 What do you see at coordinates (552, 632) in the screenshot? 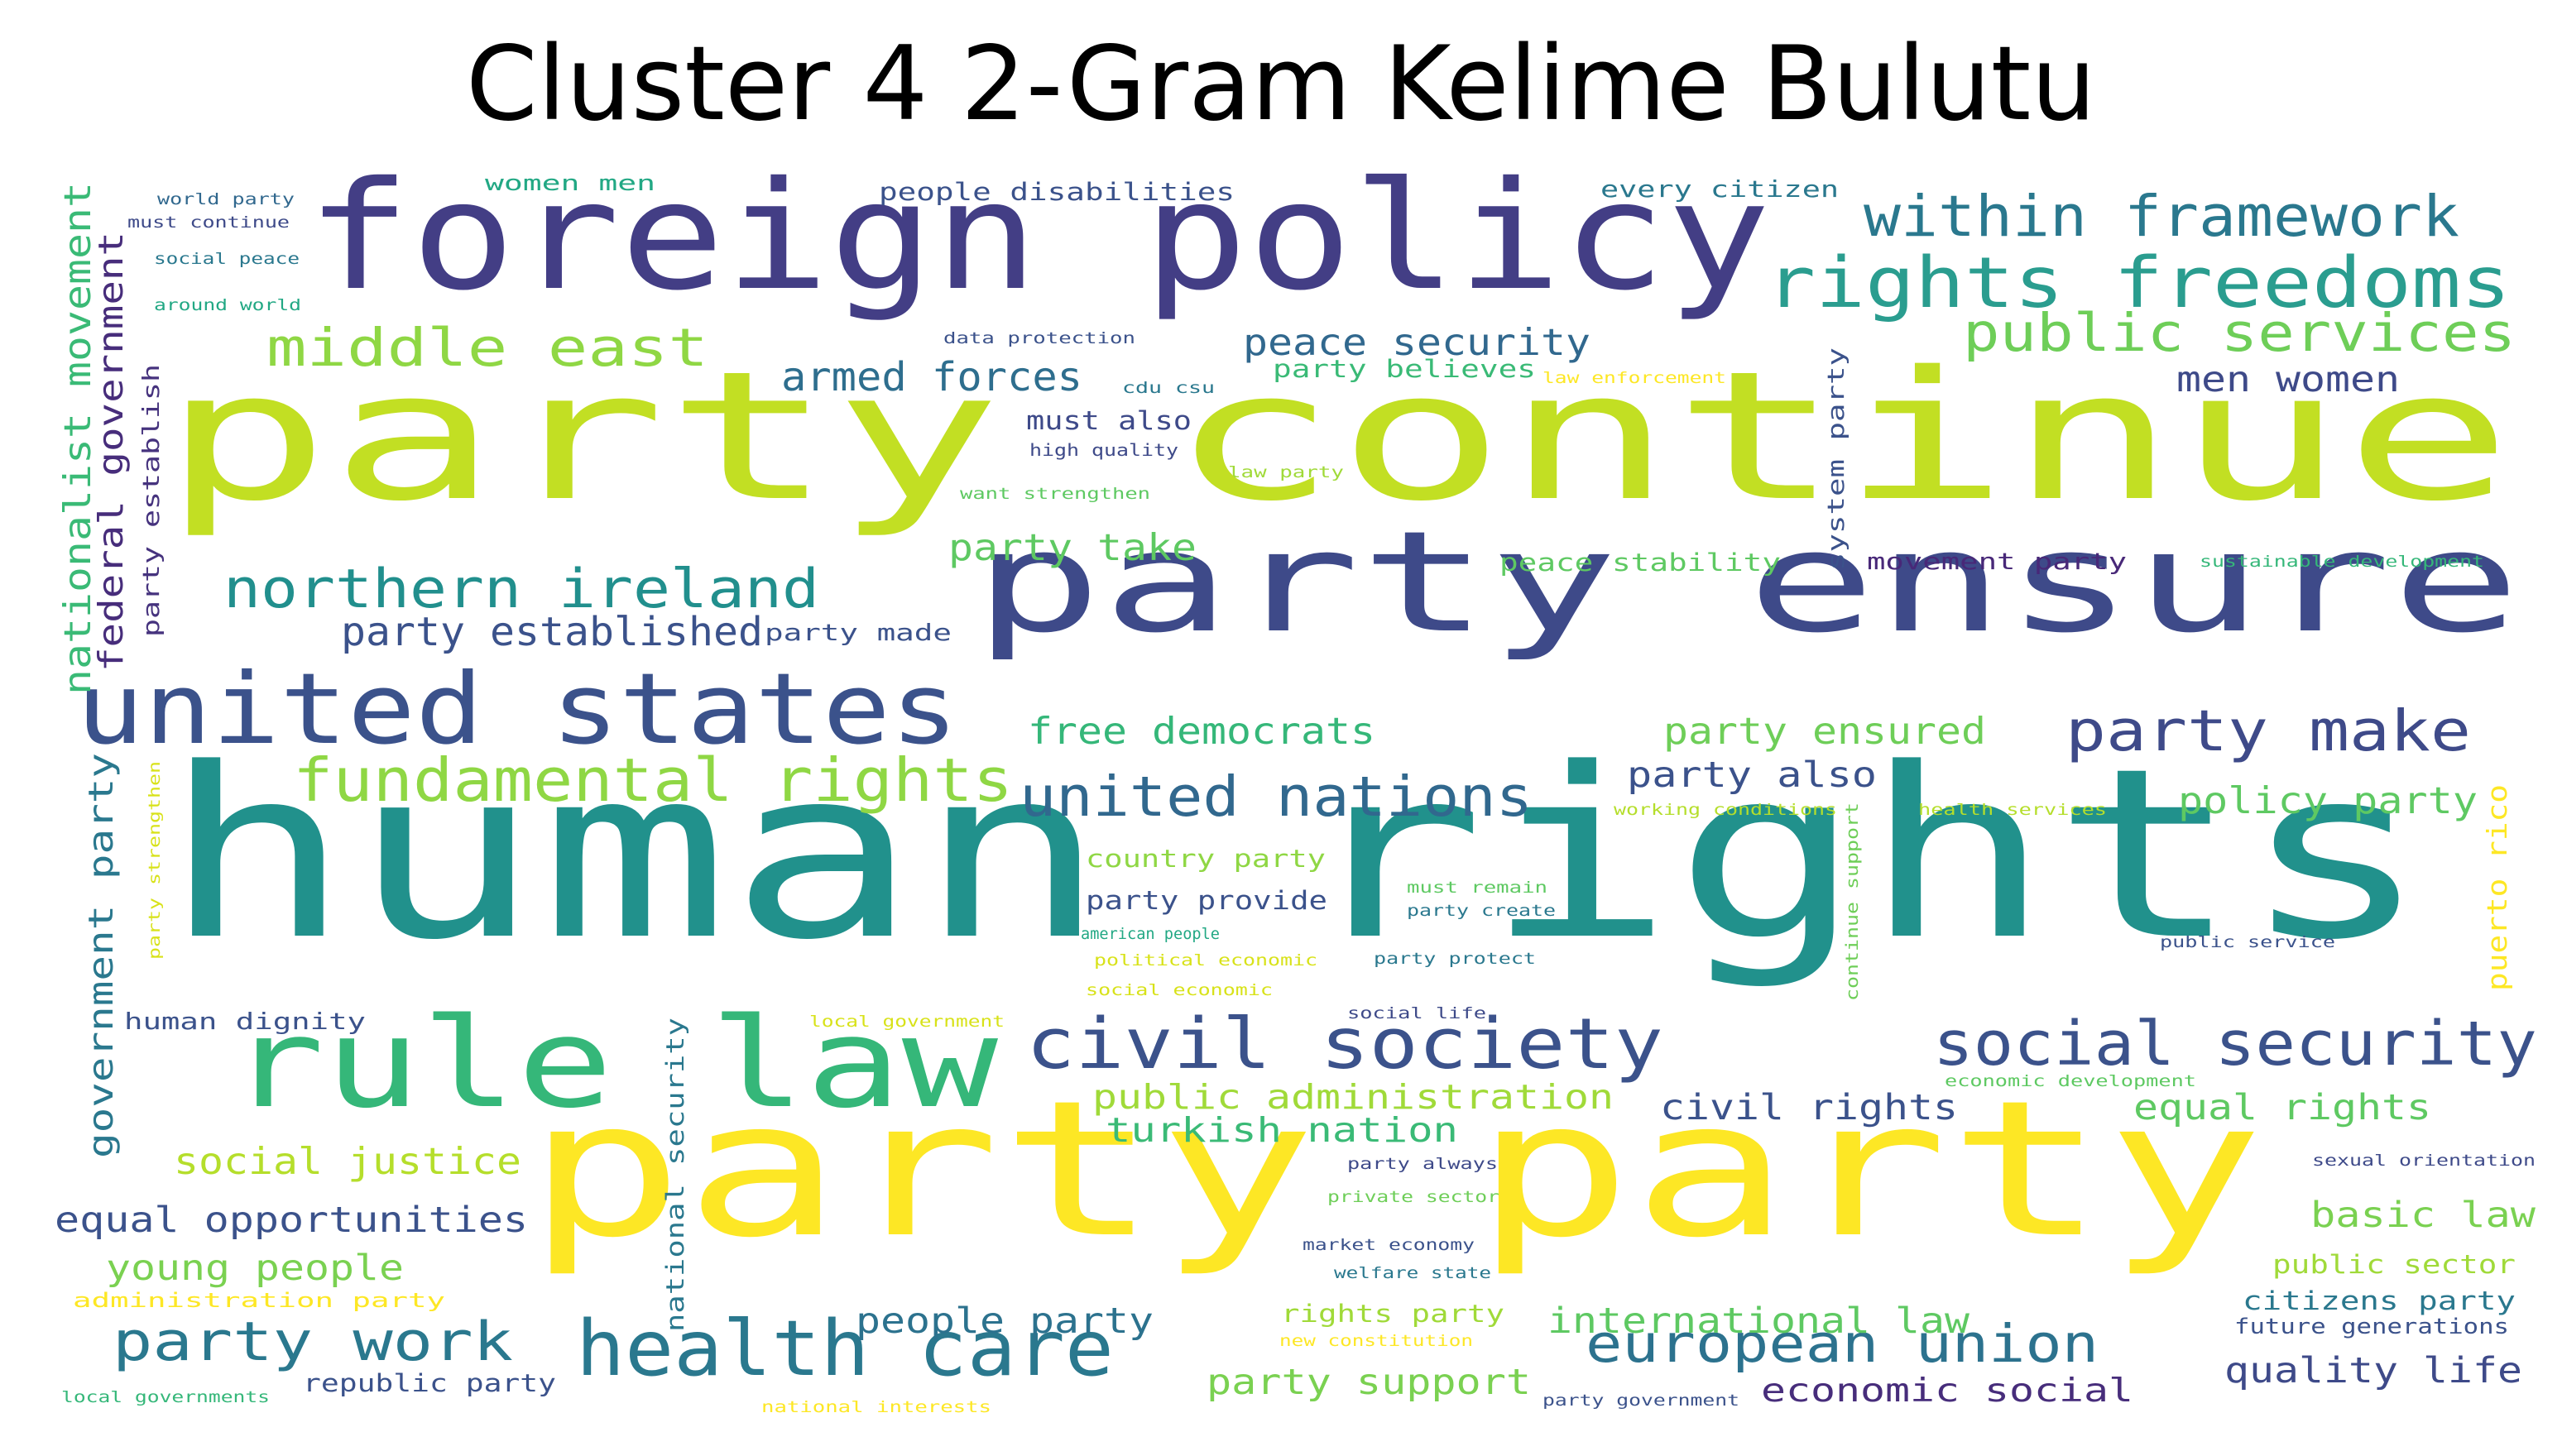
I see `word-party-established: party established` at bounding box center [552, 632].